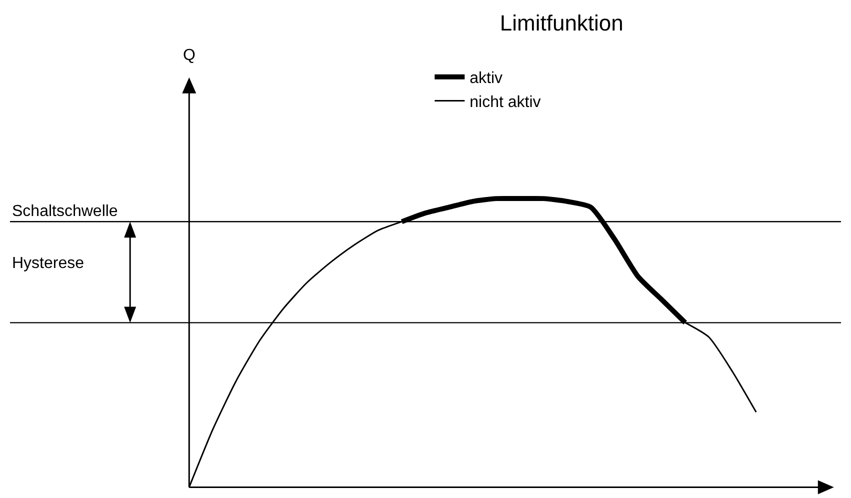  Describe the element at coordinates (505, 102) in the screenshot. I see `legend-label: nicht aktiv` at that location.